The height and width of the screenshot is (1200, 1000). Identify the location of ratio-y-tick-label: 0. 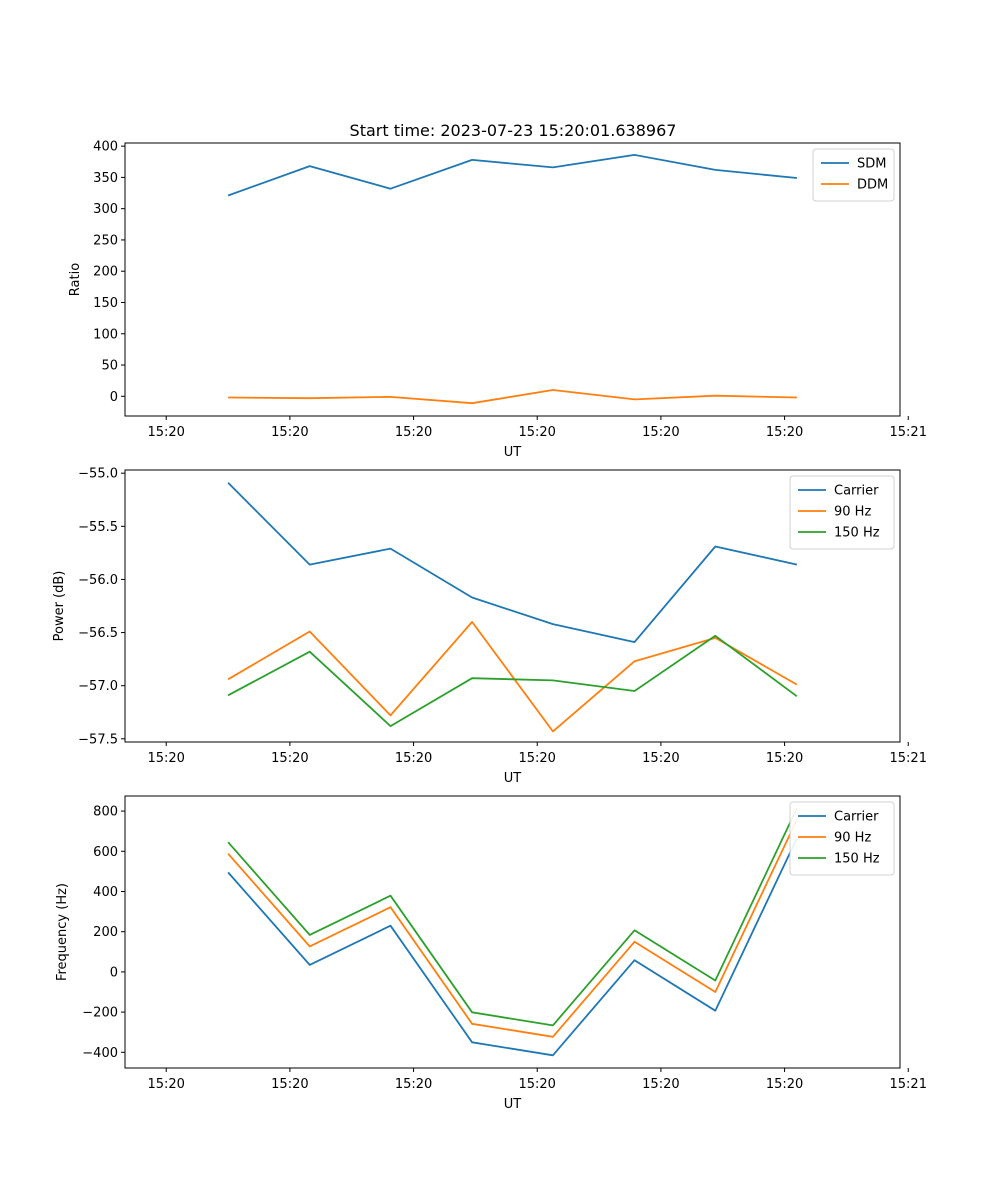
(114, 397).